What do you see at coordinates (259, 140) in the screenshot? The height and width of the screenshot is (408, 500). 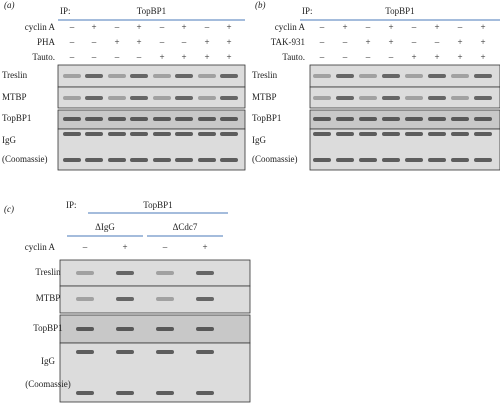 I see `row-label: IgG` at bounding box center [259, 140].